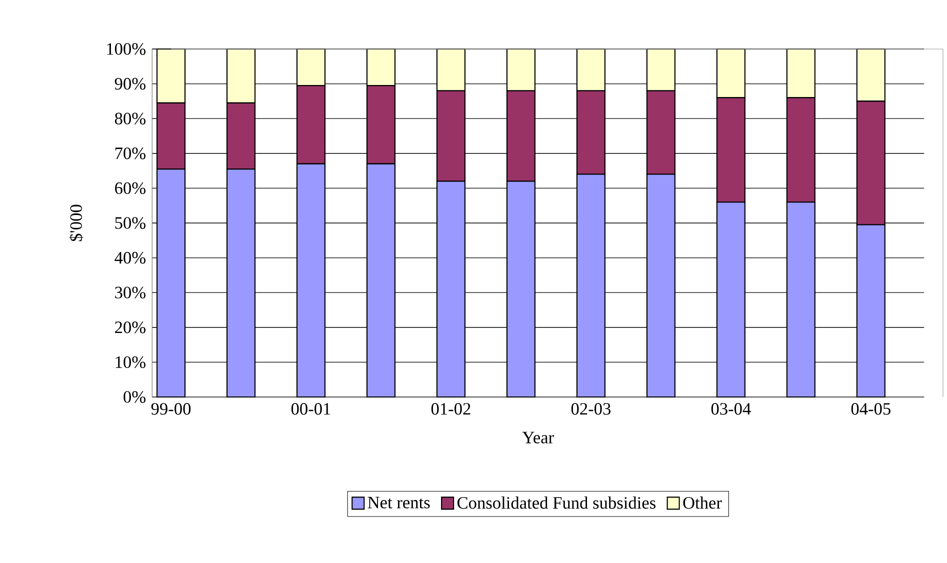 The height and width of the screenshot is (563, 947). What do you see at coordinates (590, 409) in the screenshot?
I see `x-tick-label: 02-03` at bounding box center [590, 409].